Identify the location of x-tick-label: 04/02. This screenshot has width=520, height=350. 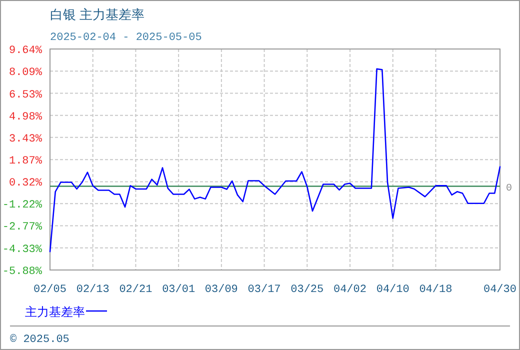
(350, 290).